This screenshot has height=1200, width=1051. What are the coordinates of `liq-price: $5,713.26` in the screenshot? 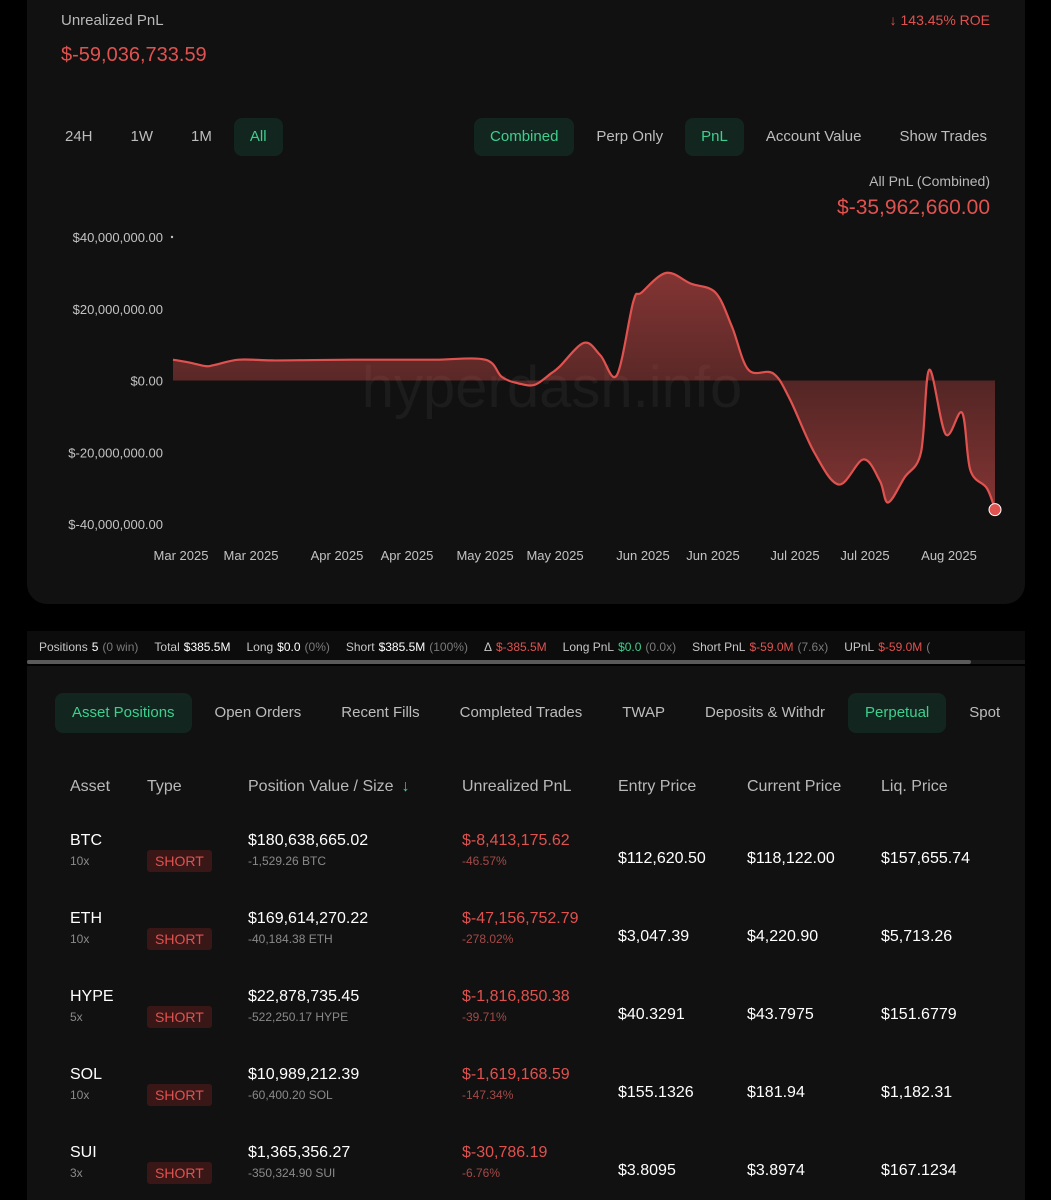 It's located at (917, 936).